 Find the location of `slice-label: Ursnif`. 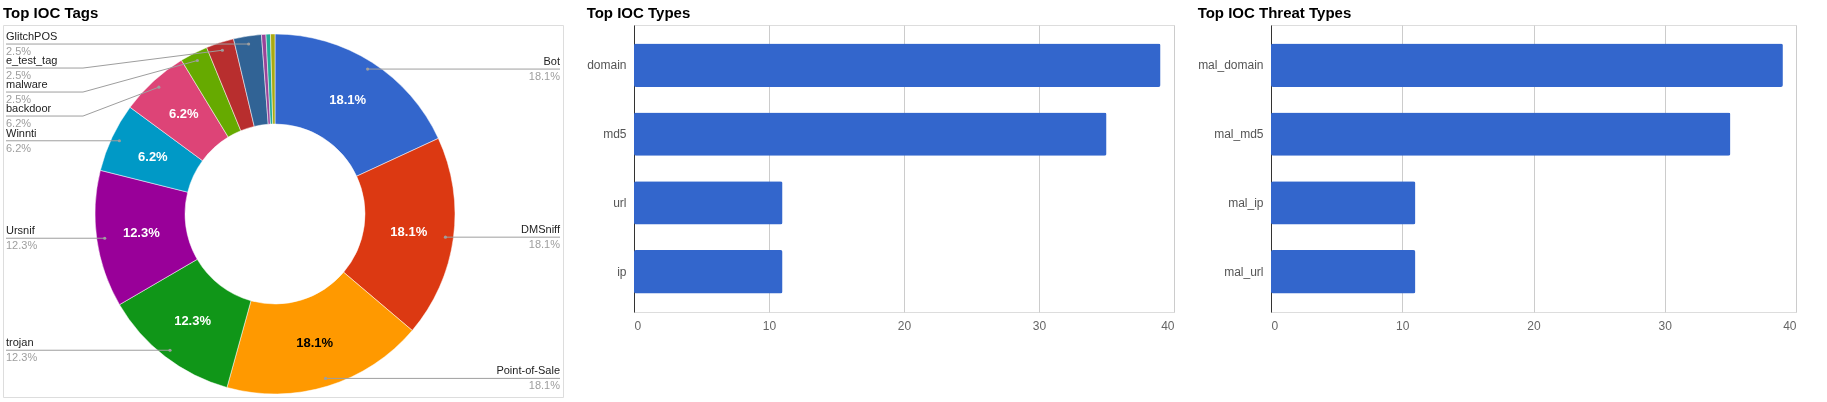

slice-label: Ursnif is located at coordinates (21, 230).